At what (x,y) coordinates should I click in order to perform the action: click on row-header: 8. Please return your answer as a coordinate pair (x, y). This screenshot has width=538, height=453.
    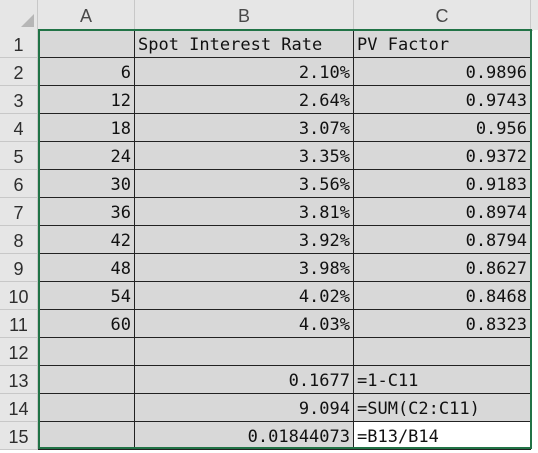
    Looking at the image, I should click on (18, 240).